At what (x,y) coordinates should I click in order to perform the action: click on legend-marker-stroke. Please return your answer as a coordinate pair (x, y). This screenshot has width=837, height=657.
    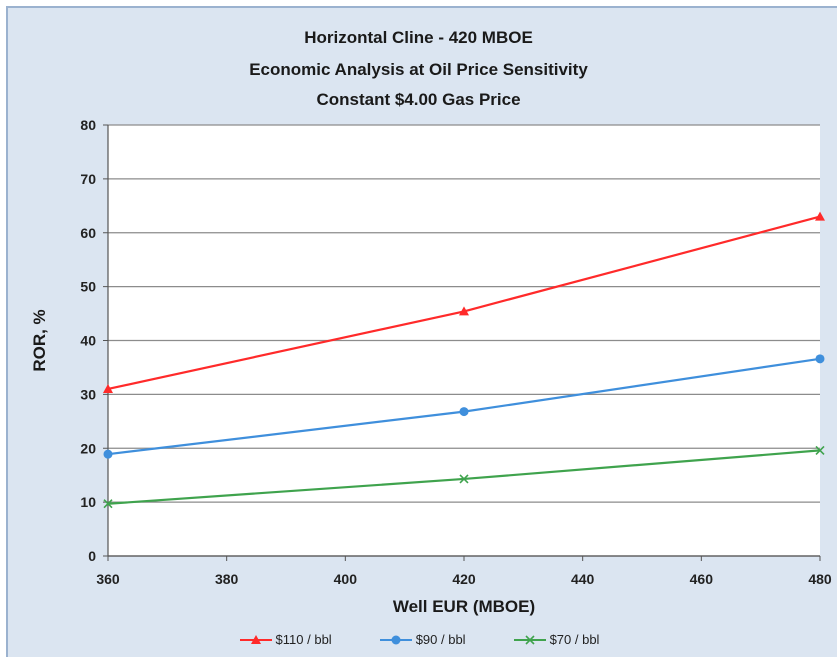
    Looking at the image, I should click on (529, 639).